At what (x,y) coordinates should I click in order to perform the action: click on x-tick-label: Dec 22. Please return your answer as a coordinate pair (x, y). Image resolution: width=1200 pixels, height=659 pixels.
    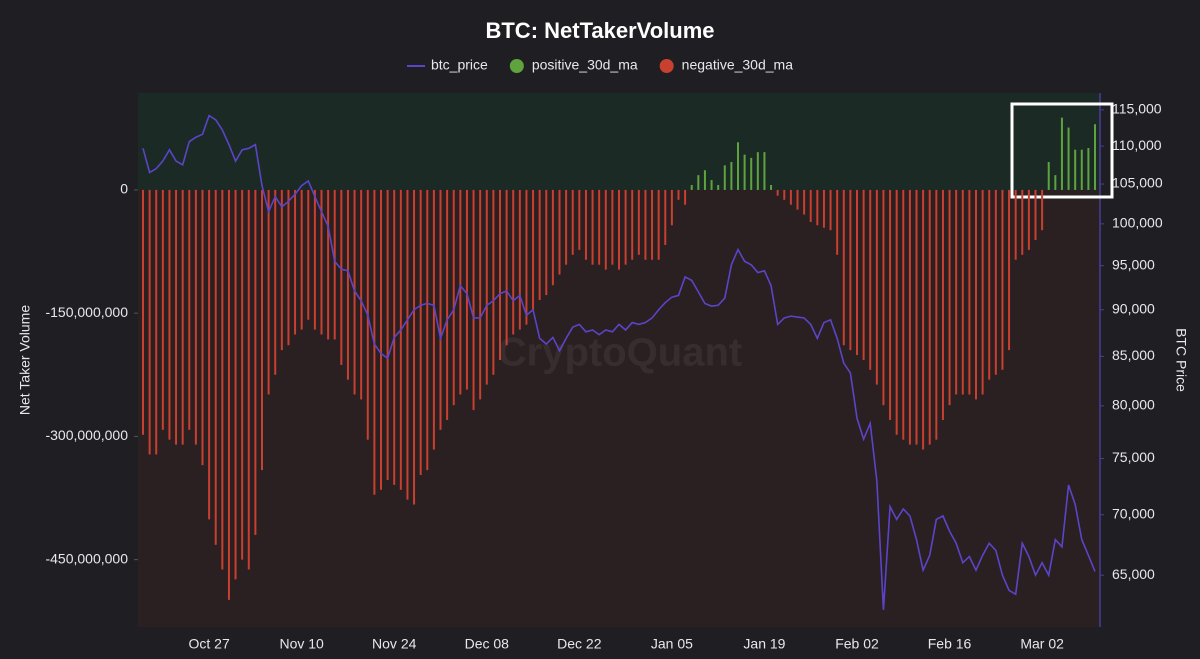
    Looking at the image, I should click on (579, 644).